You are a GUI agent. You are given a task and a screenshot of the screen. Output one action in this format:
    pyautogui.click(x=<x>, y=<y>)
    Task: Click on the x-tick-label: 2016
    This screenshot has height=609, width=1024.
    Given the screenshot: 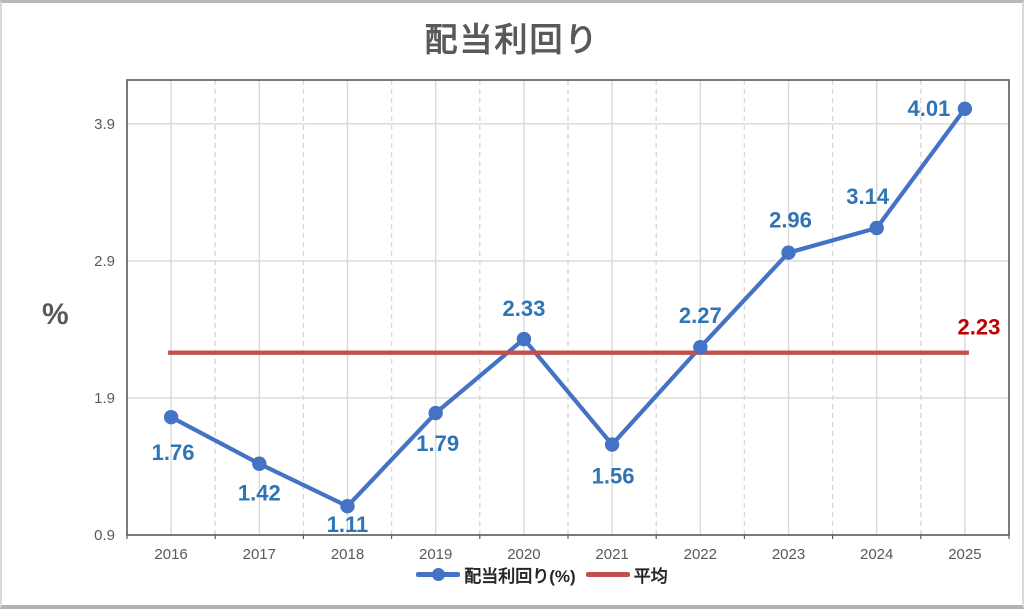 What is the action you would take?
    pyautogui.click(x=170, y=554)
    